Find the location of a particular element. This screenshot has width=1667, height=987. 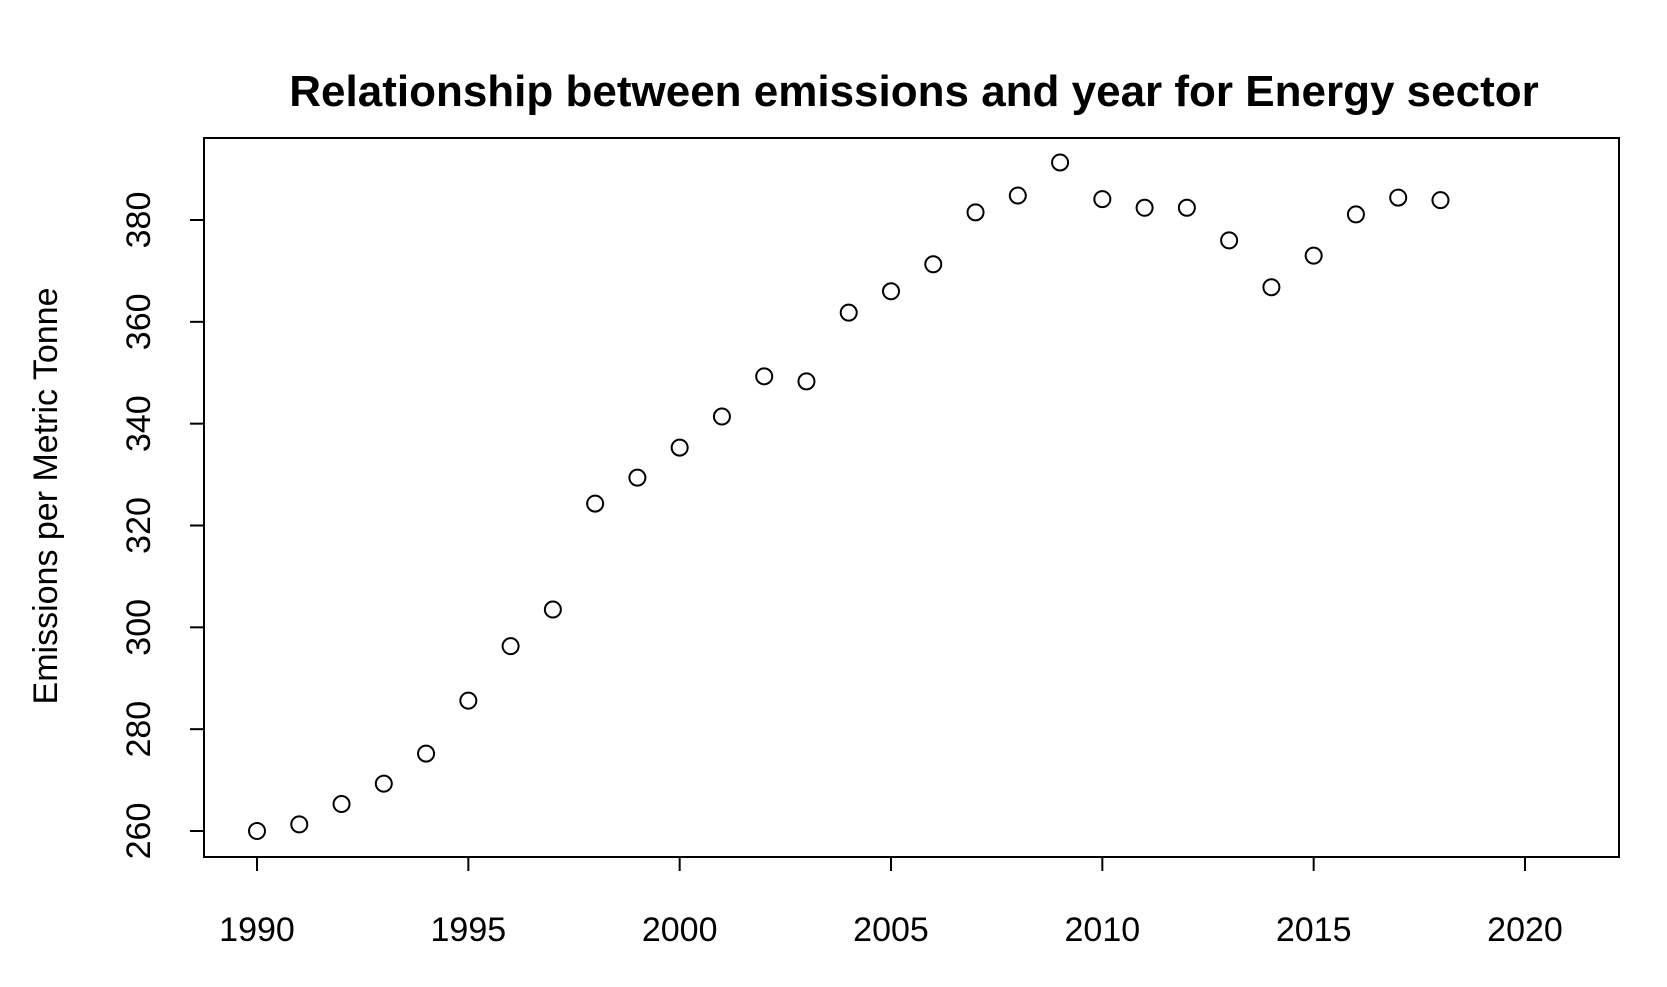

y-tick-label: 300 is located at coordinates (139, 627).